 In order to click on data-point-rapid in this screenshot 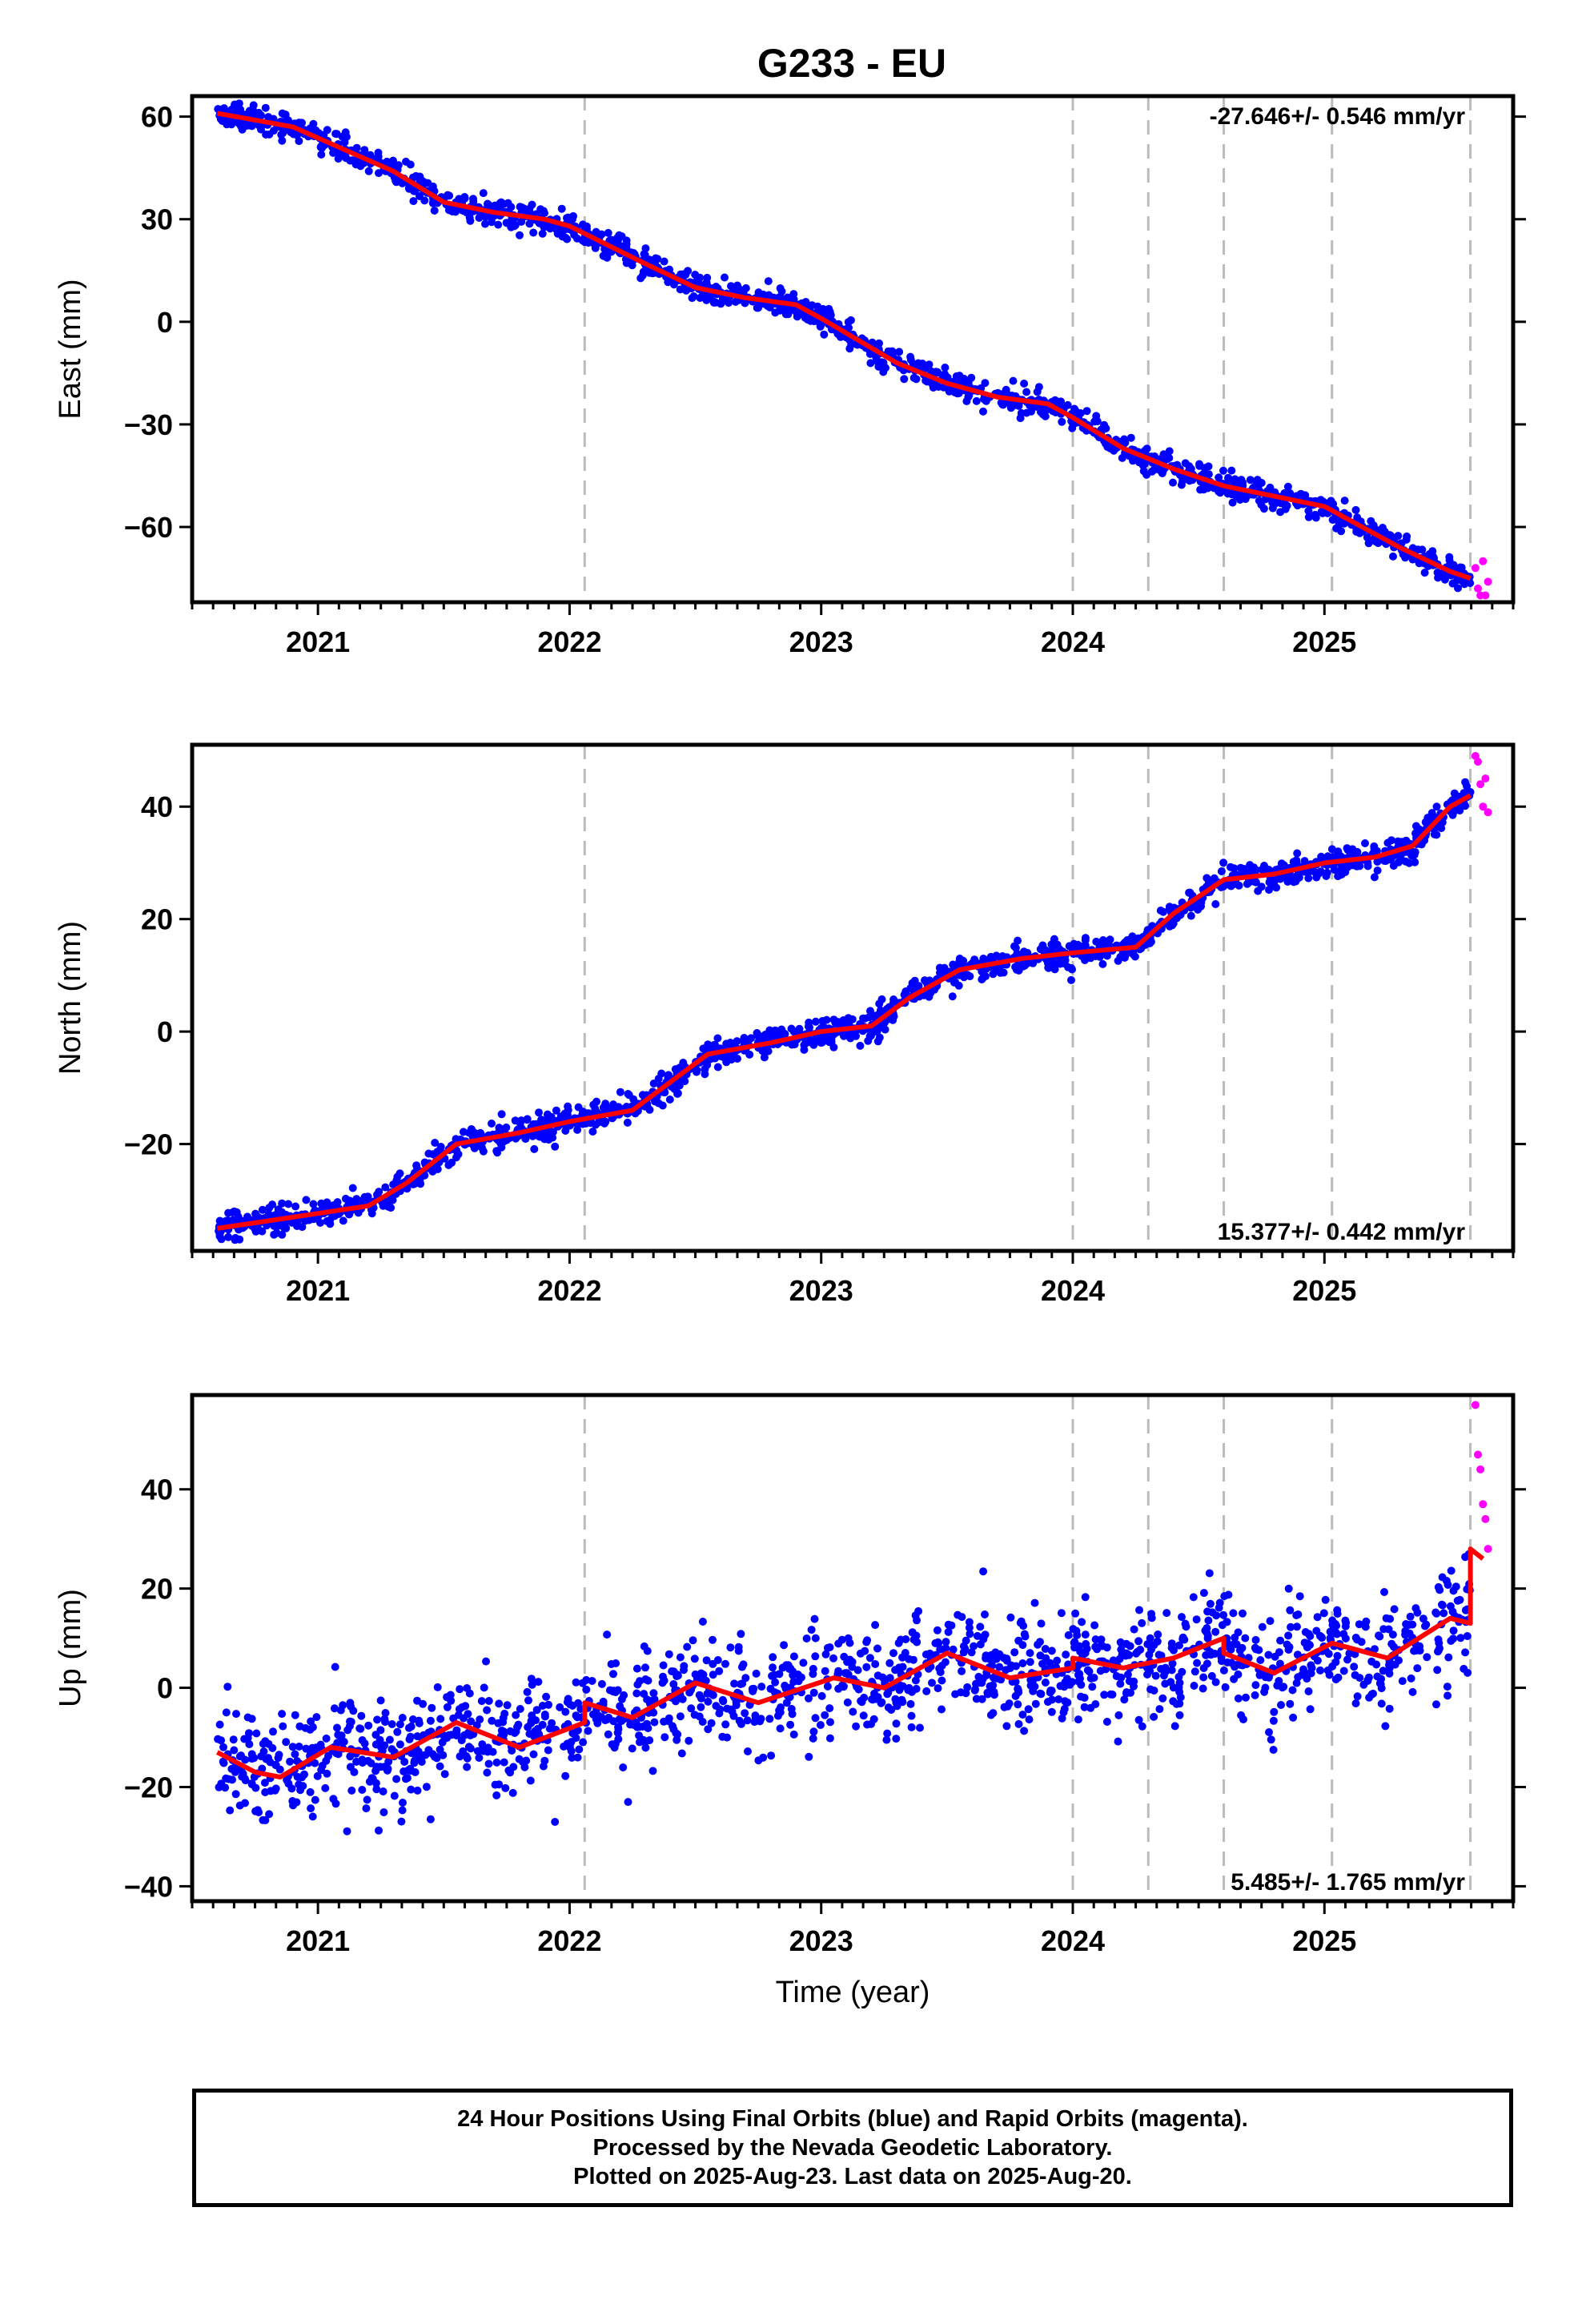, I will do `click(1486, 595)`.